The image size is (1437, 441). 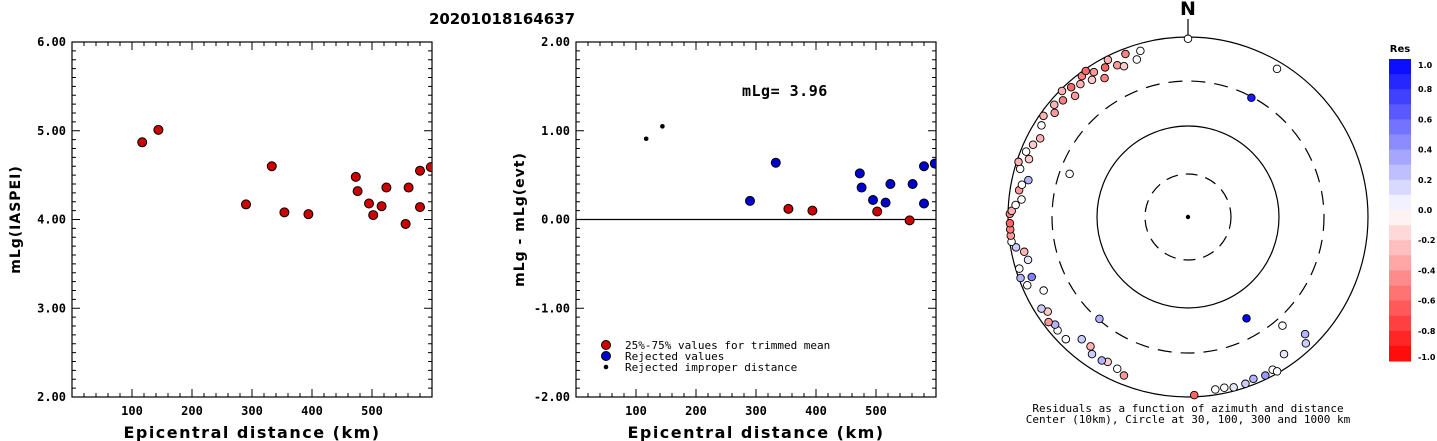 I want to click on y-tick-label: 6.00, so click(x=51, y=42).